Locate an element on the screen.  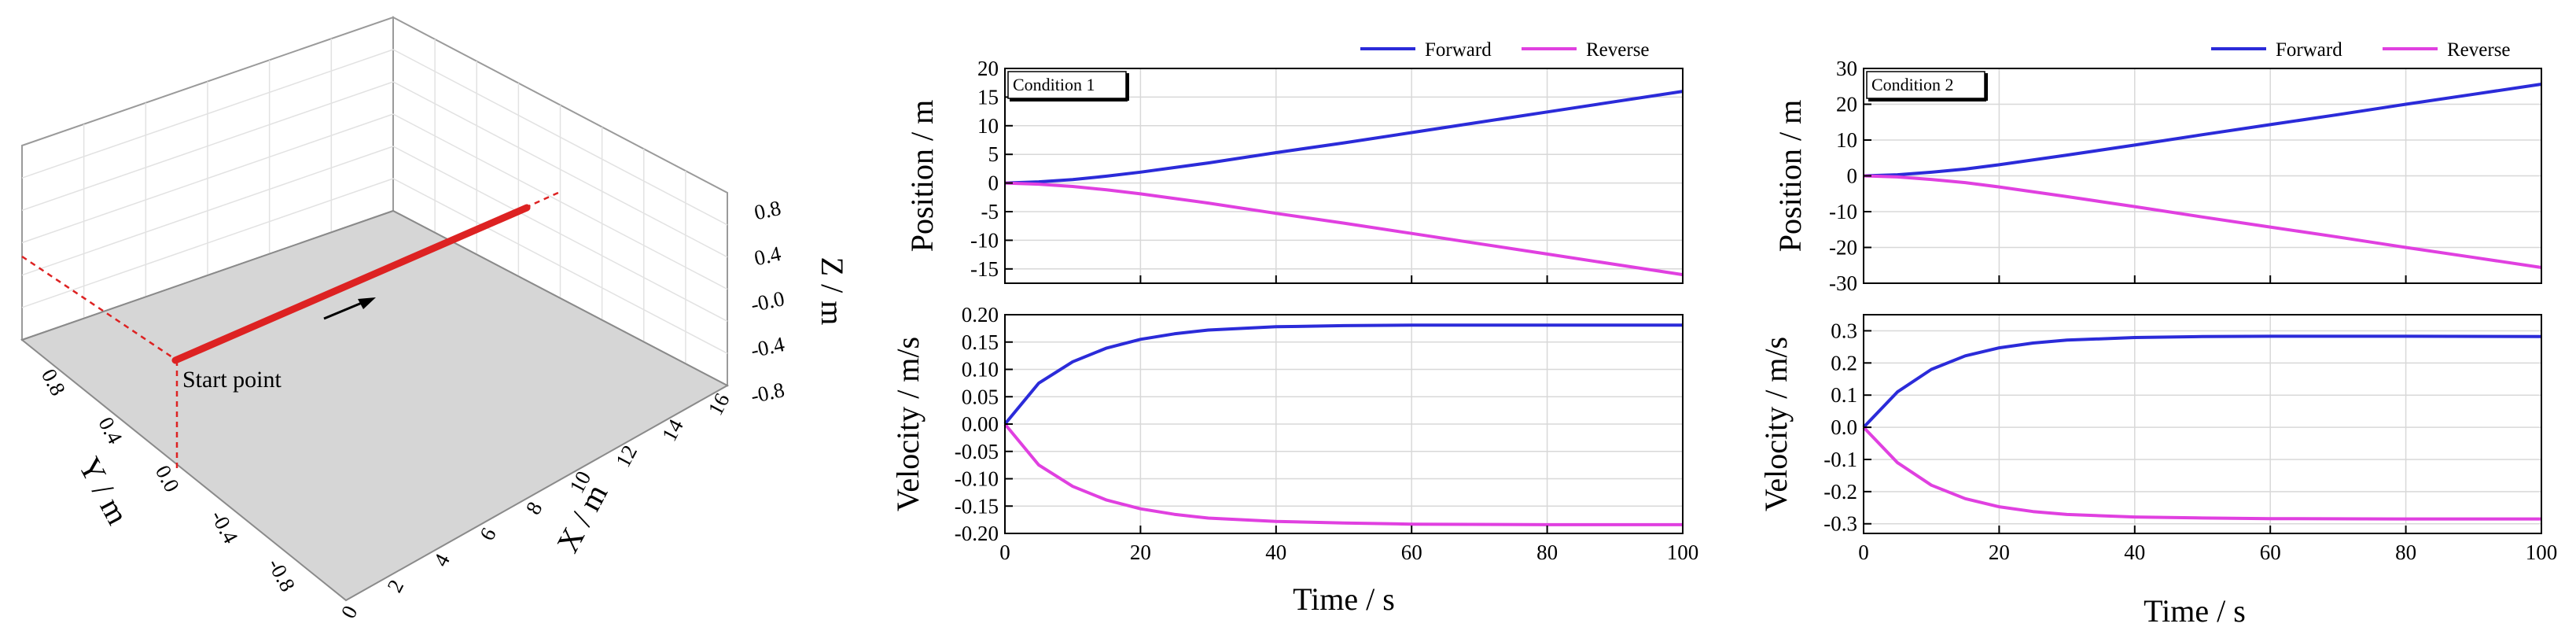
y-tick-label: -0.8 is located at coordinates (281, 575).